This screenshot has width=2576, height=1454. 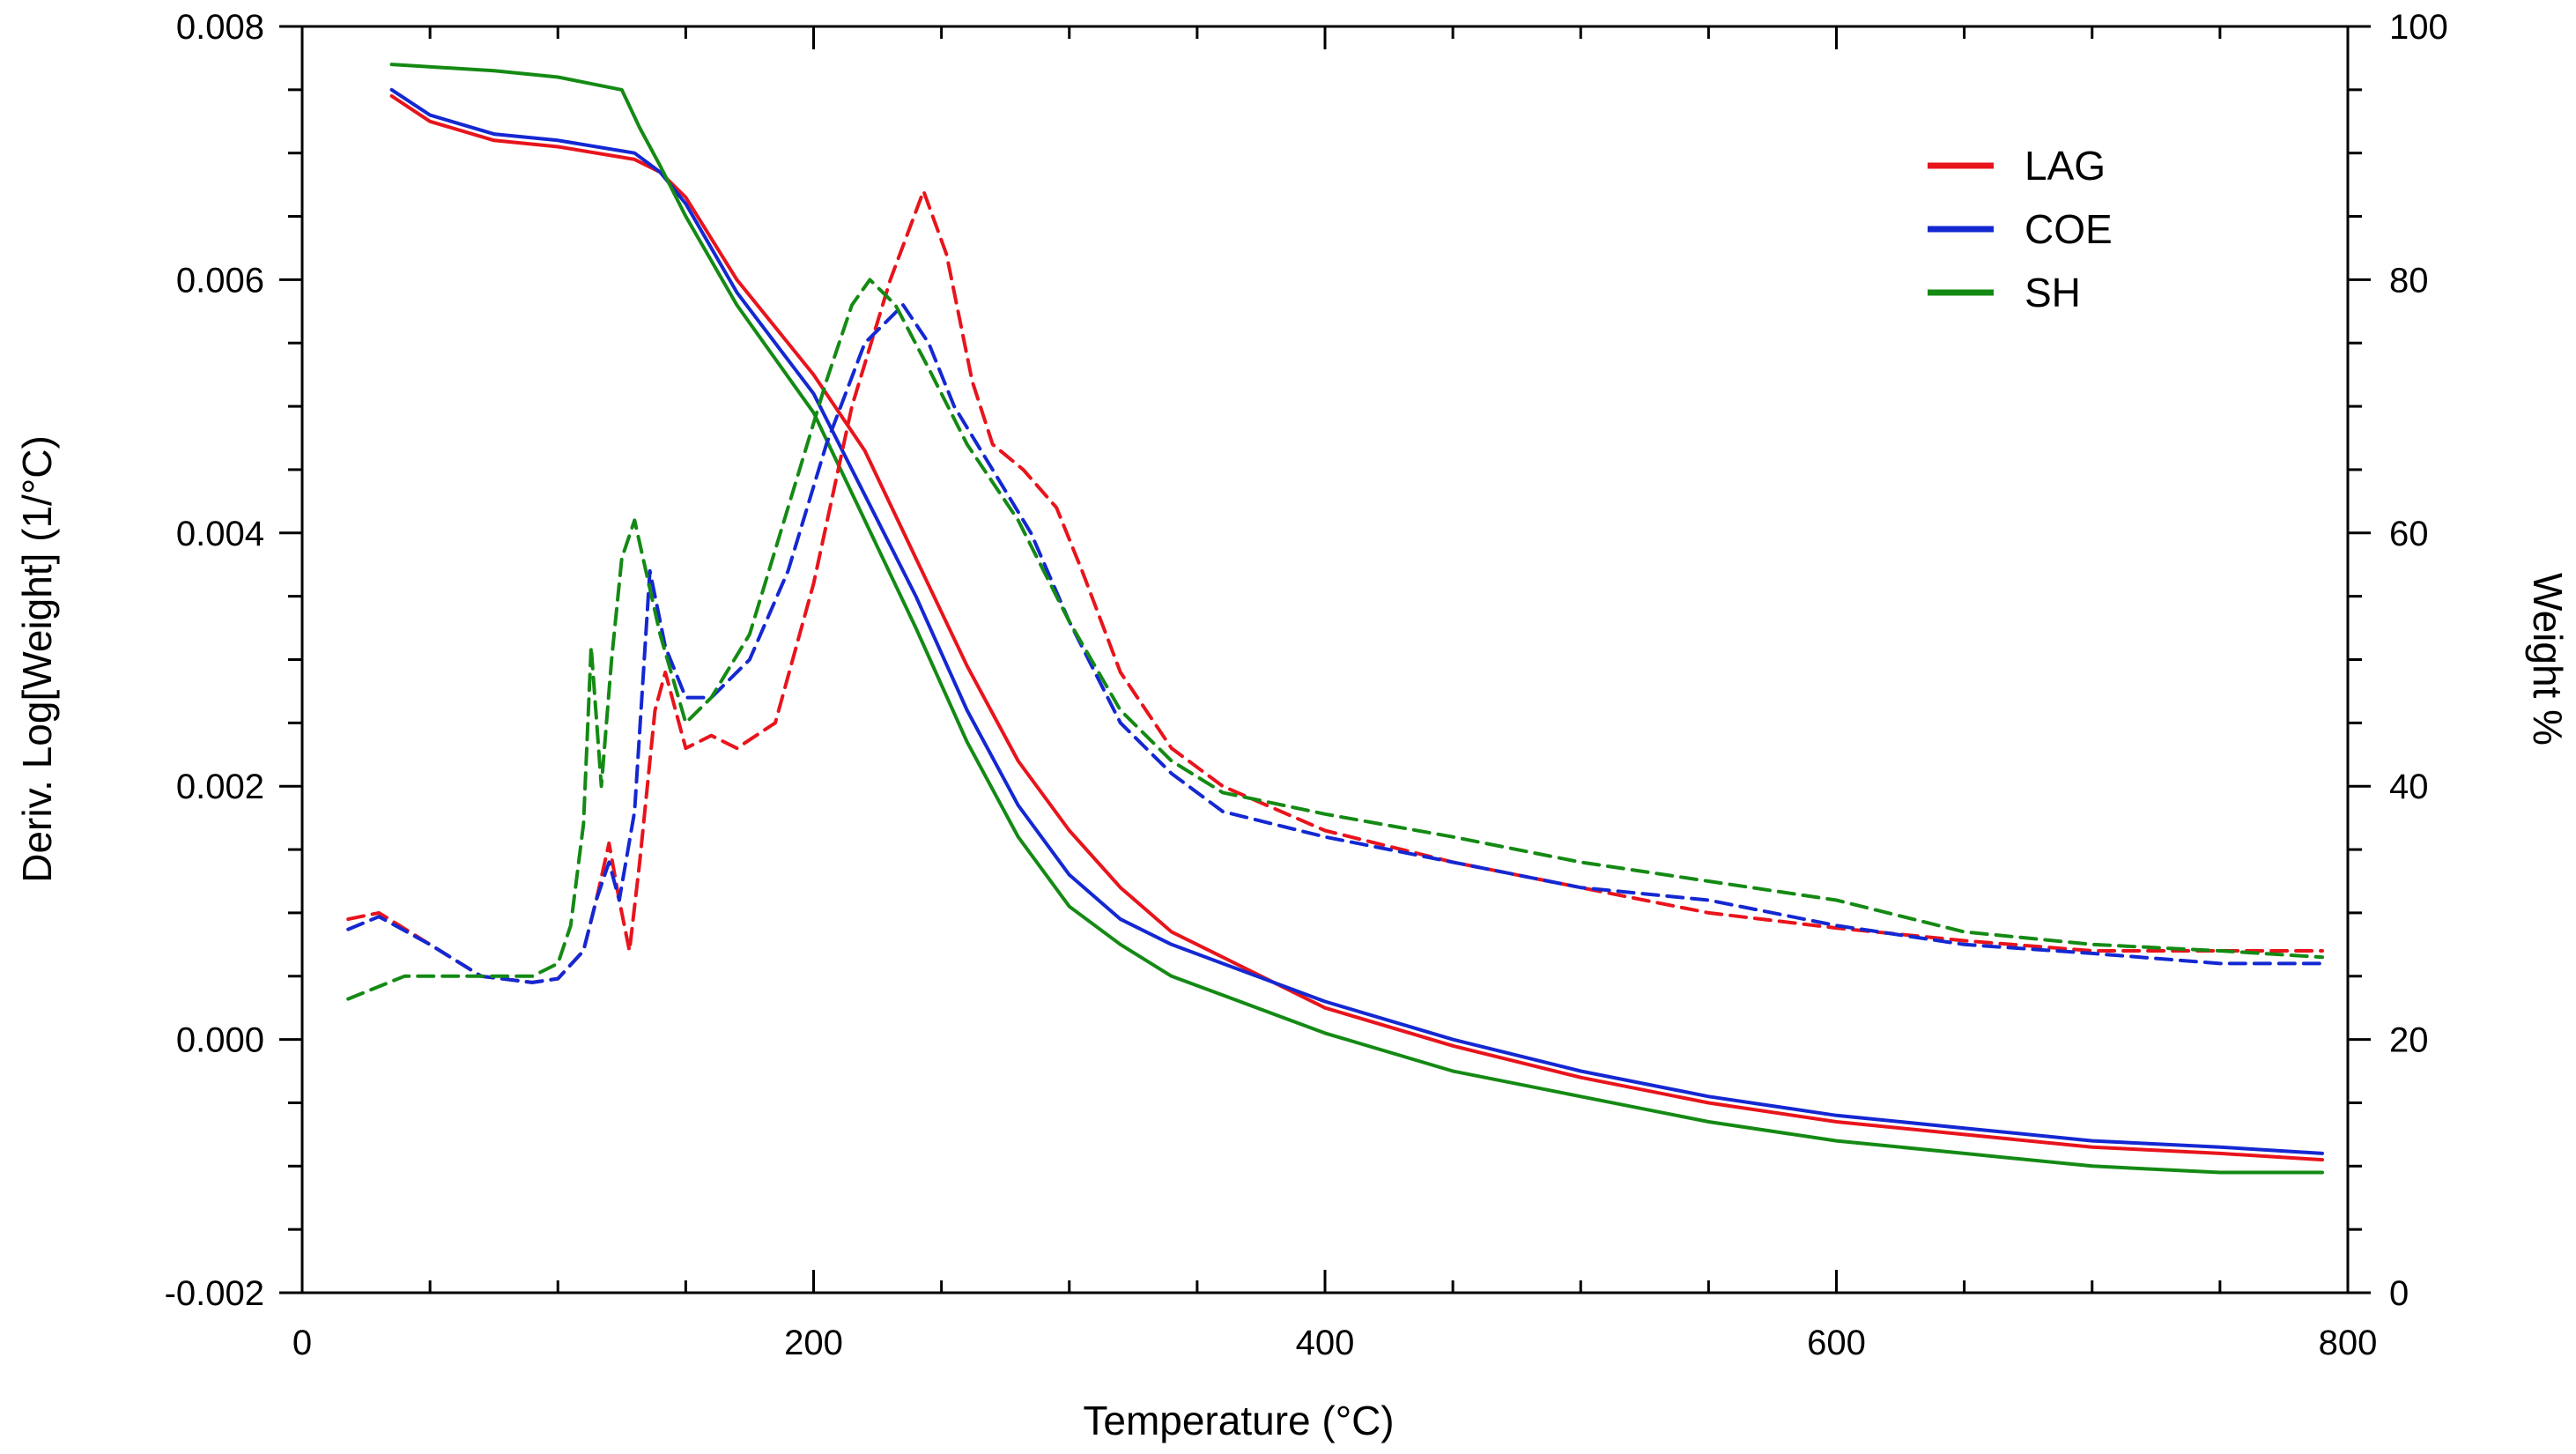 What do you see at coordinates (302, 1343) in the screenshot?
I see `x-tick-label: 0` at bounding box center [302, 1343].